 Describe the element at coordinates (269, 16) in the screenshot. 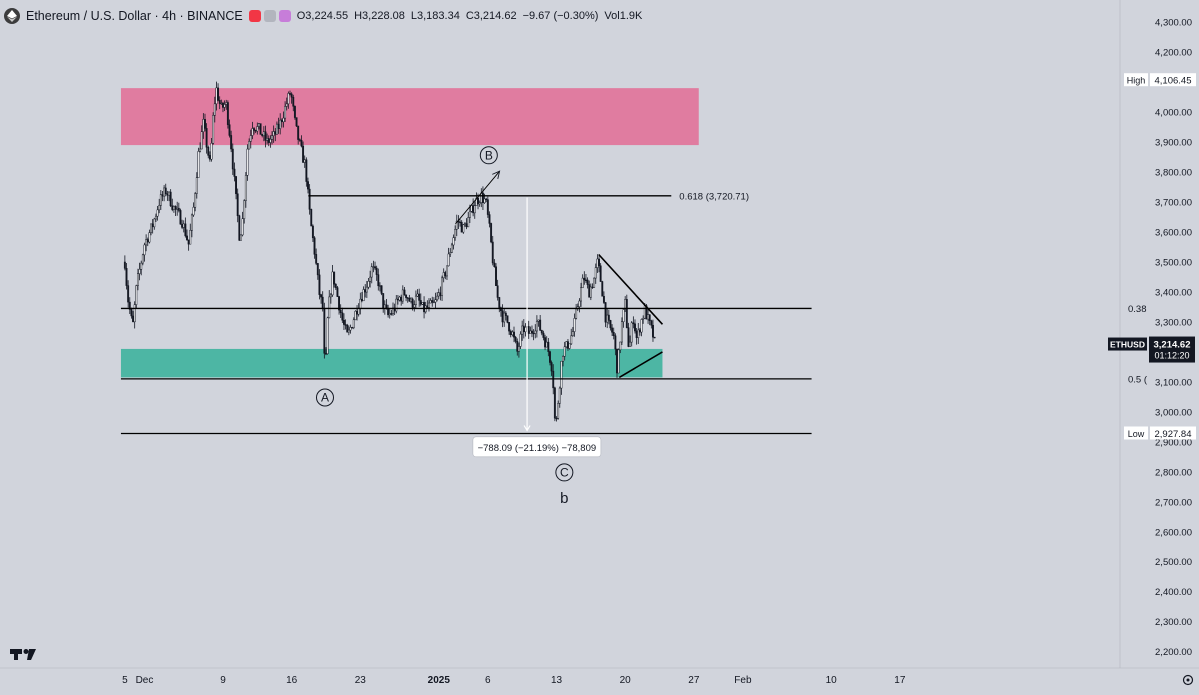

I see `eye-icon` at that location.